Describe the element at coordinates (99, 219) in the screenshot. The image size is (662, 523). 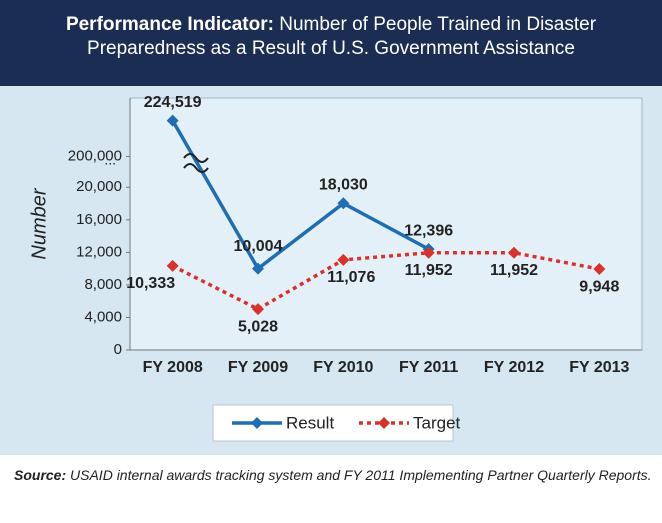
I see `y-tick-label: 16,000` at that location.